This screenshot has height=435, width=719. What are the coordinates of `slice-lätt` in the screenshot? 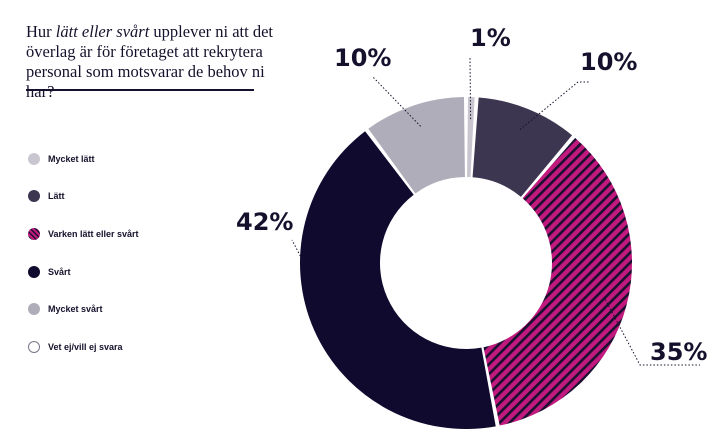 It's located at (522, 147).